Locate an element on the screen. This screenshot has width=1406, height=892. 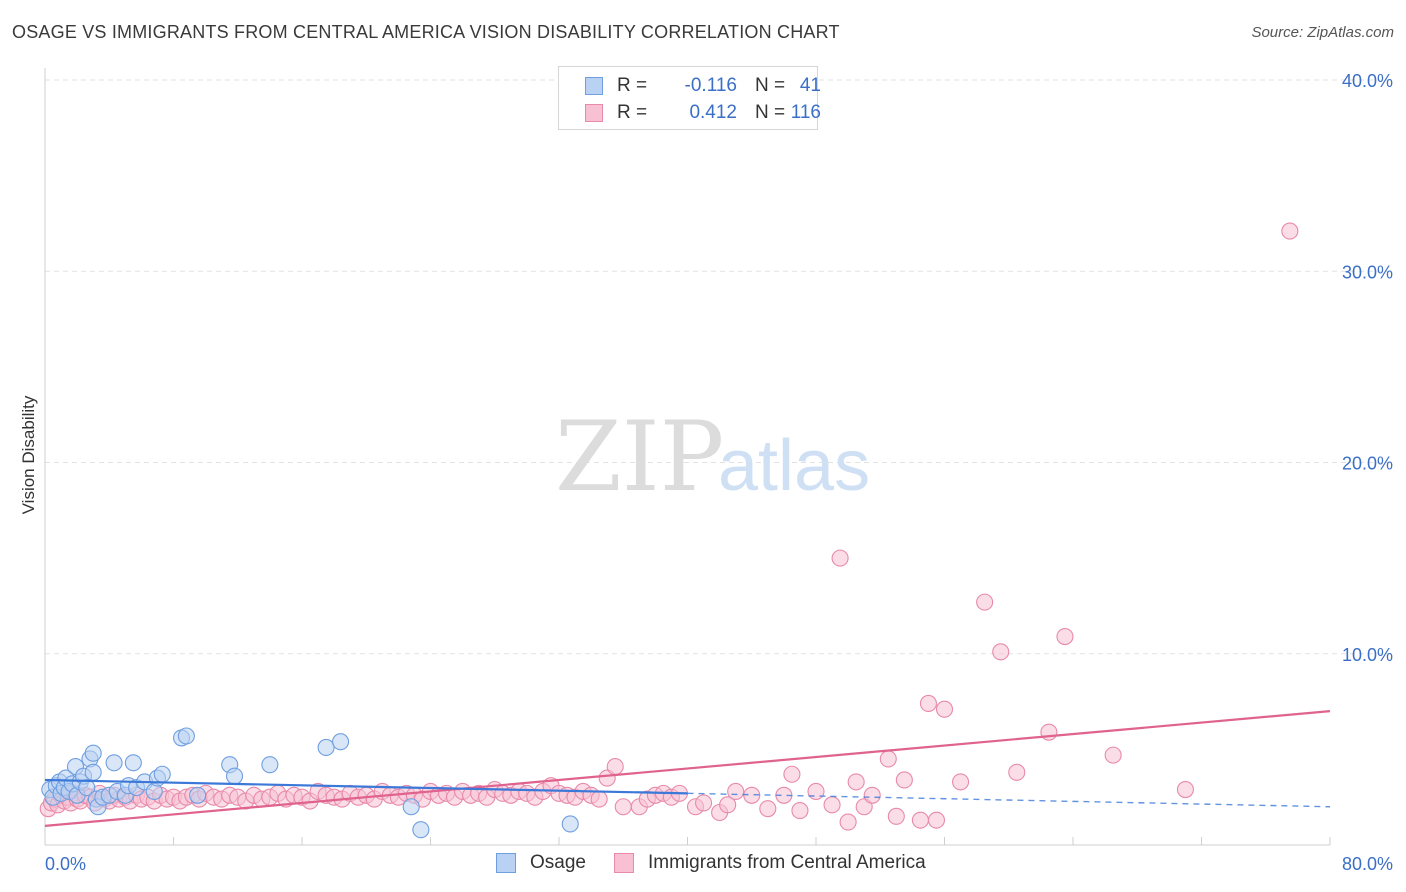
y-axis-label: Vision Disability is located at coordinates (28, 454).